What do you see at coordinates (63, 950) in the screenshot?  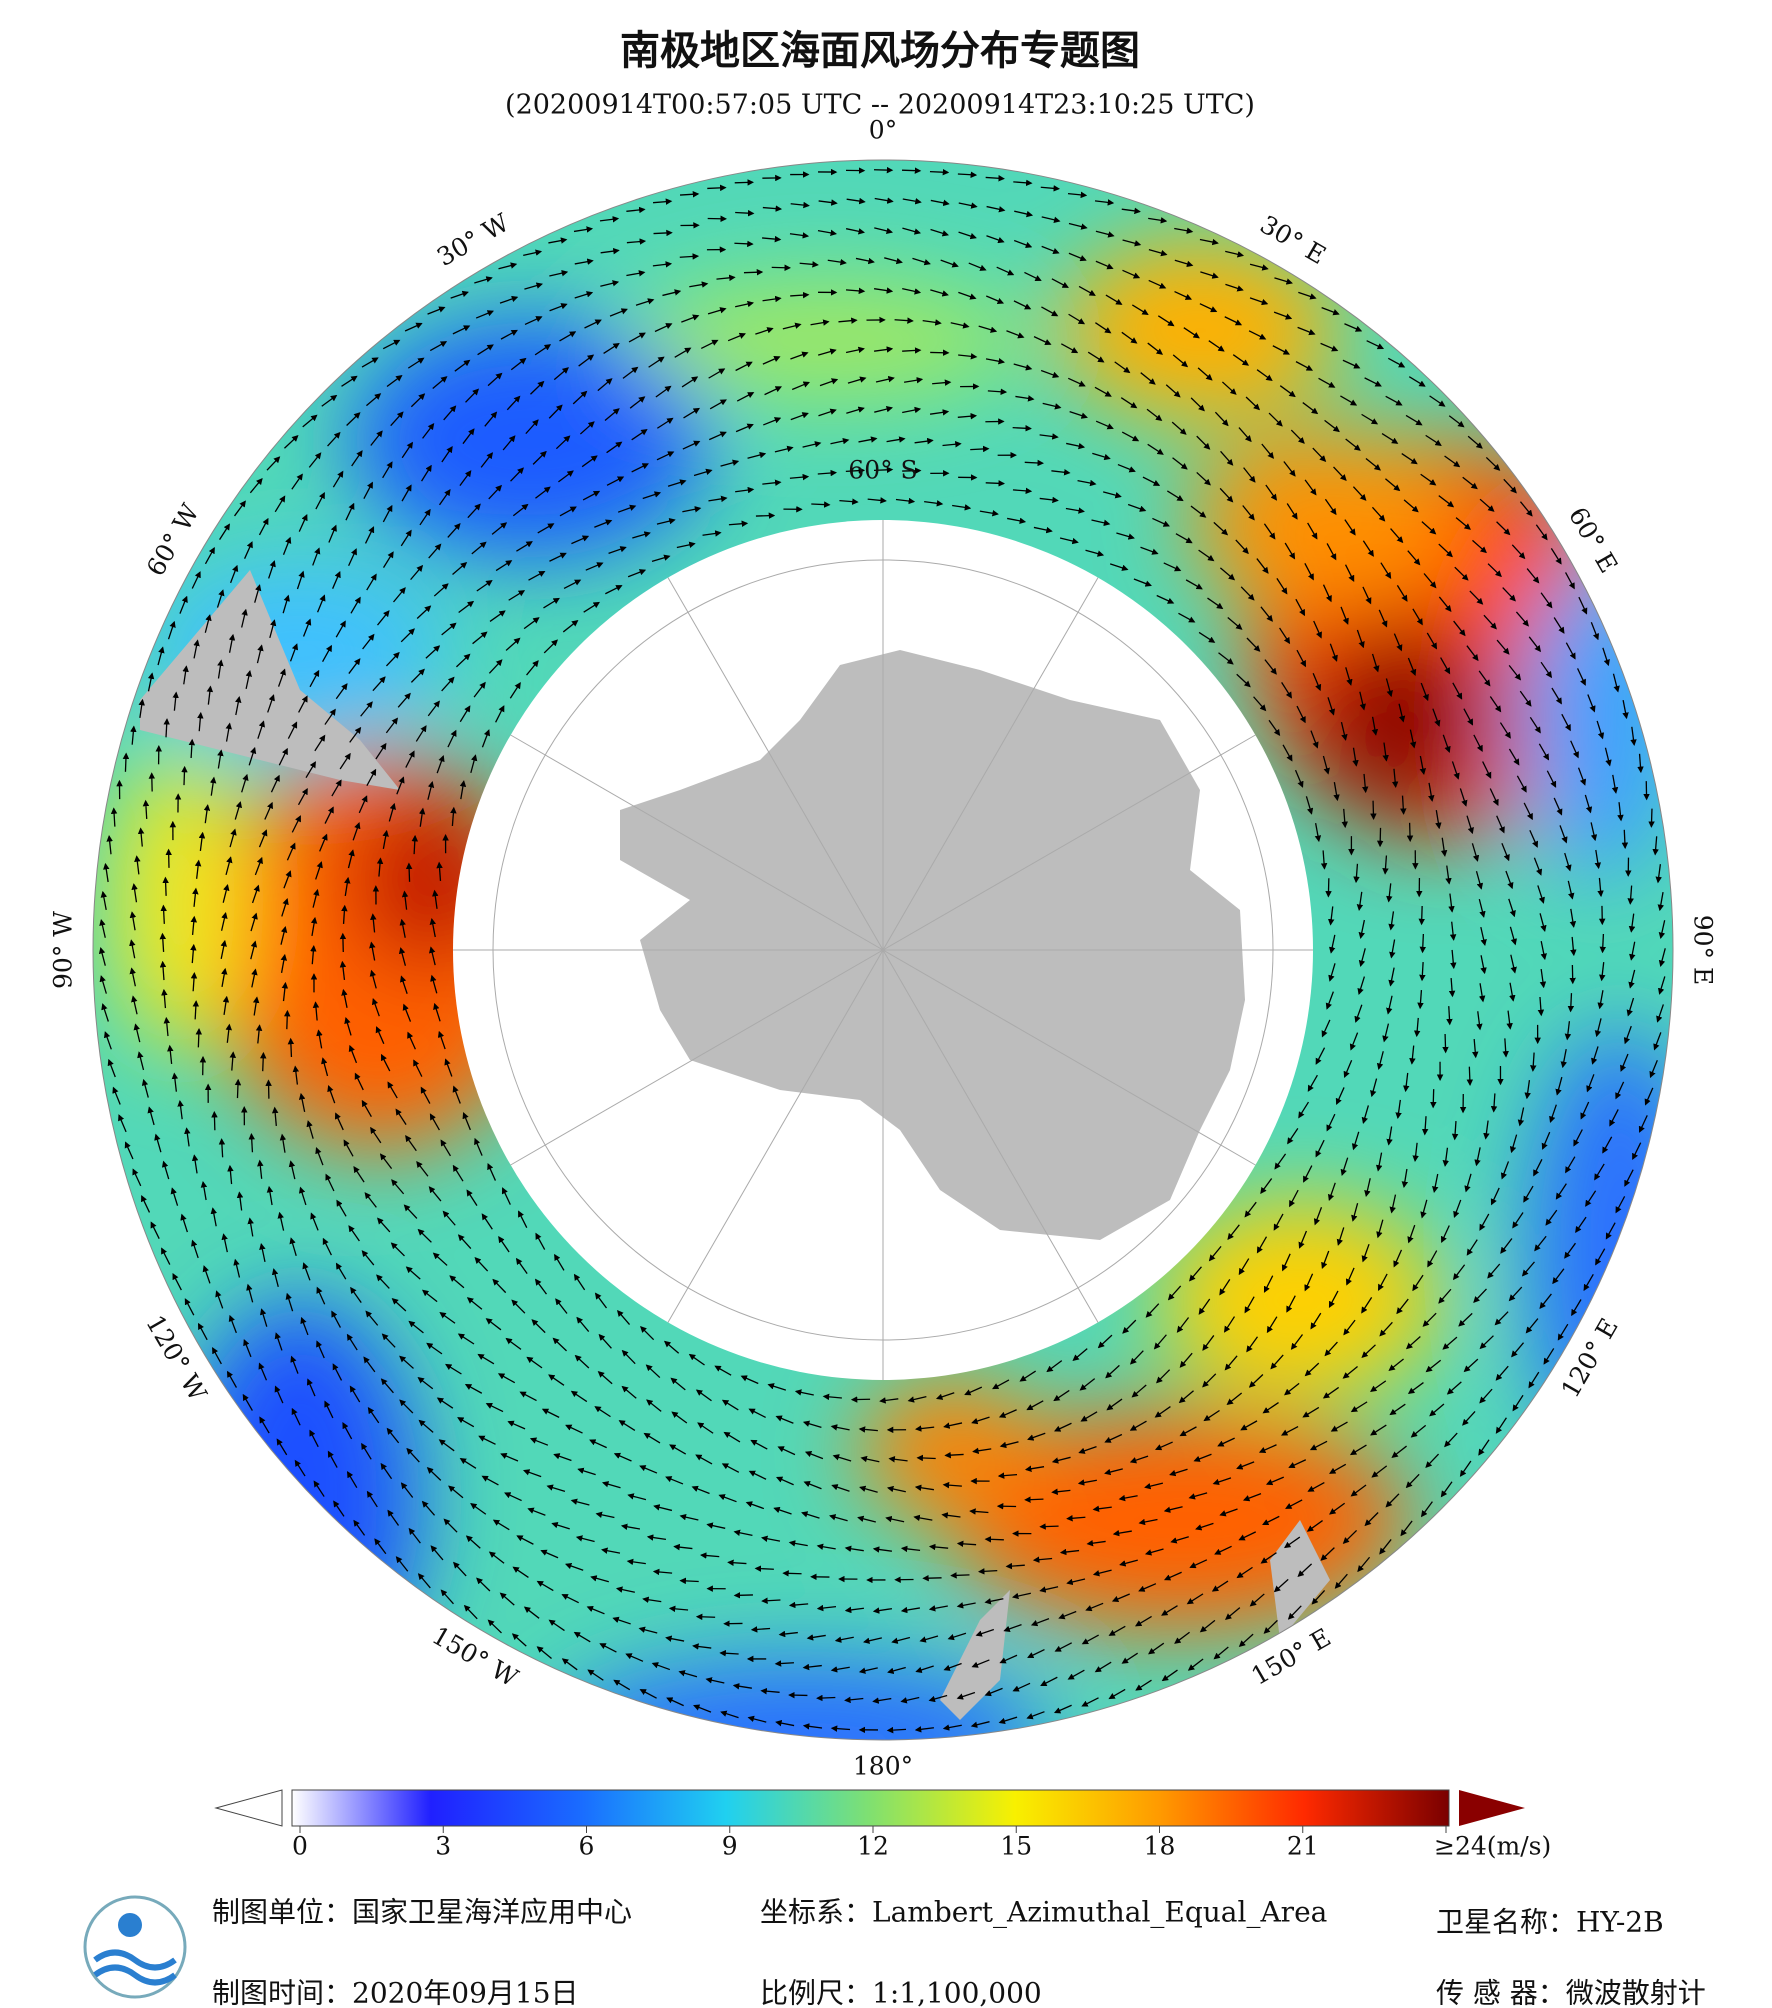 I see `longitude-label: 90° W` at bounding box center [63, 950].